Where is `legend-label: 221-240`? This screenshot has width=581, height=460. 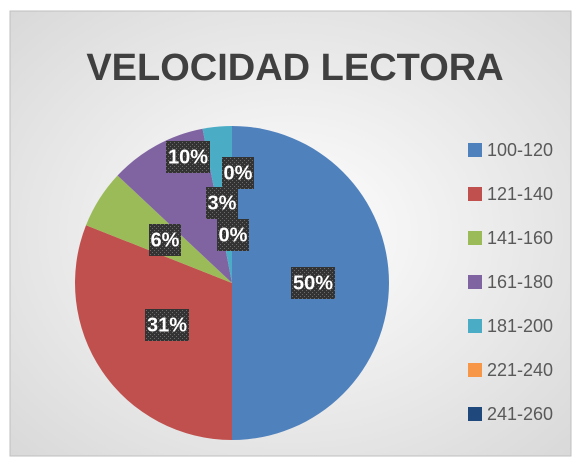 legend-label: 221-240 is located at coordinates (520, 370).